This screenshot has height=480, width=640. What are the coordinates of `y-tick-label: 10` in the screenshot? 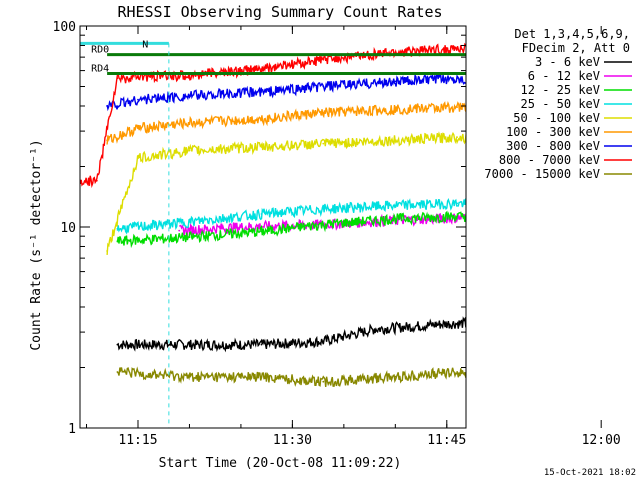 It's located at (68, 228).